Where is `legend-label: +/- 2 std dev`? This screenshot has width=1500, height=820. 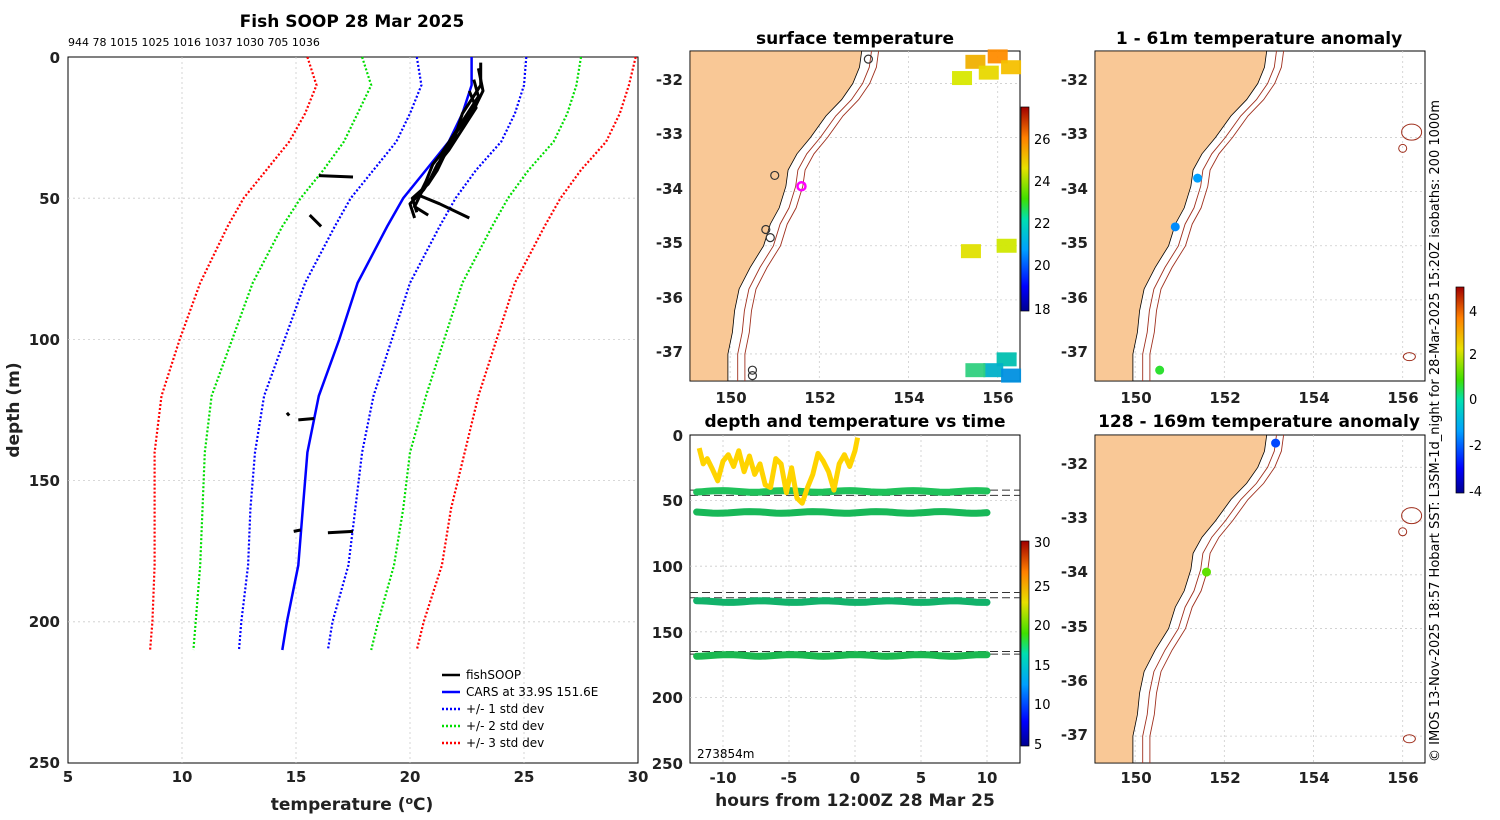
legend-label: +/- 2 std dev is located at coordinates (505, 726).